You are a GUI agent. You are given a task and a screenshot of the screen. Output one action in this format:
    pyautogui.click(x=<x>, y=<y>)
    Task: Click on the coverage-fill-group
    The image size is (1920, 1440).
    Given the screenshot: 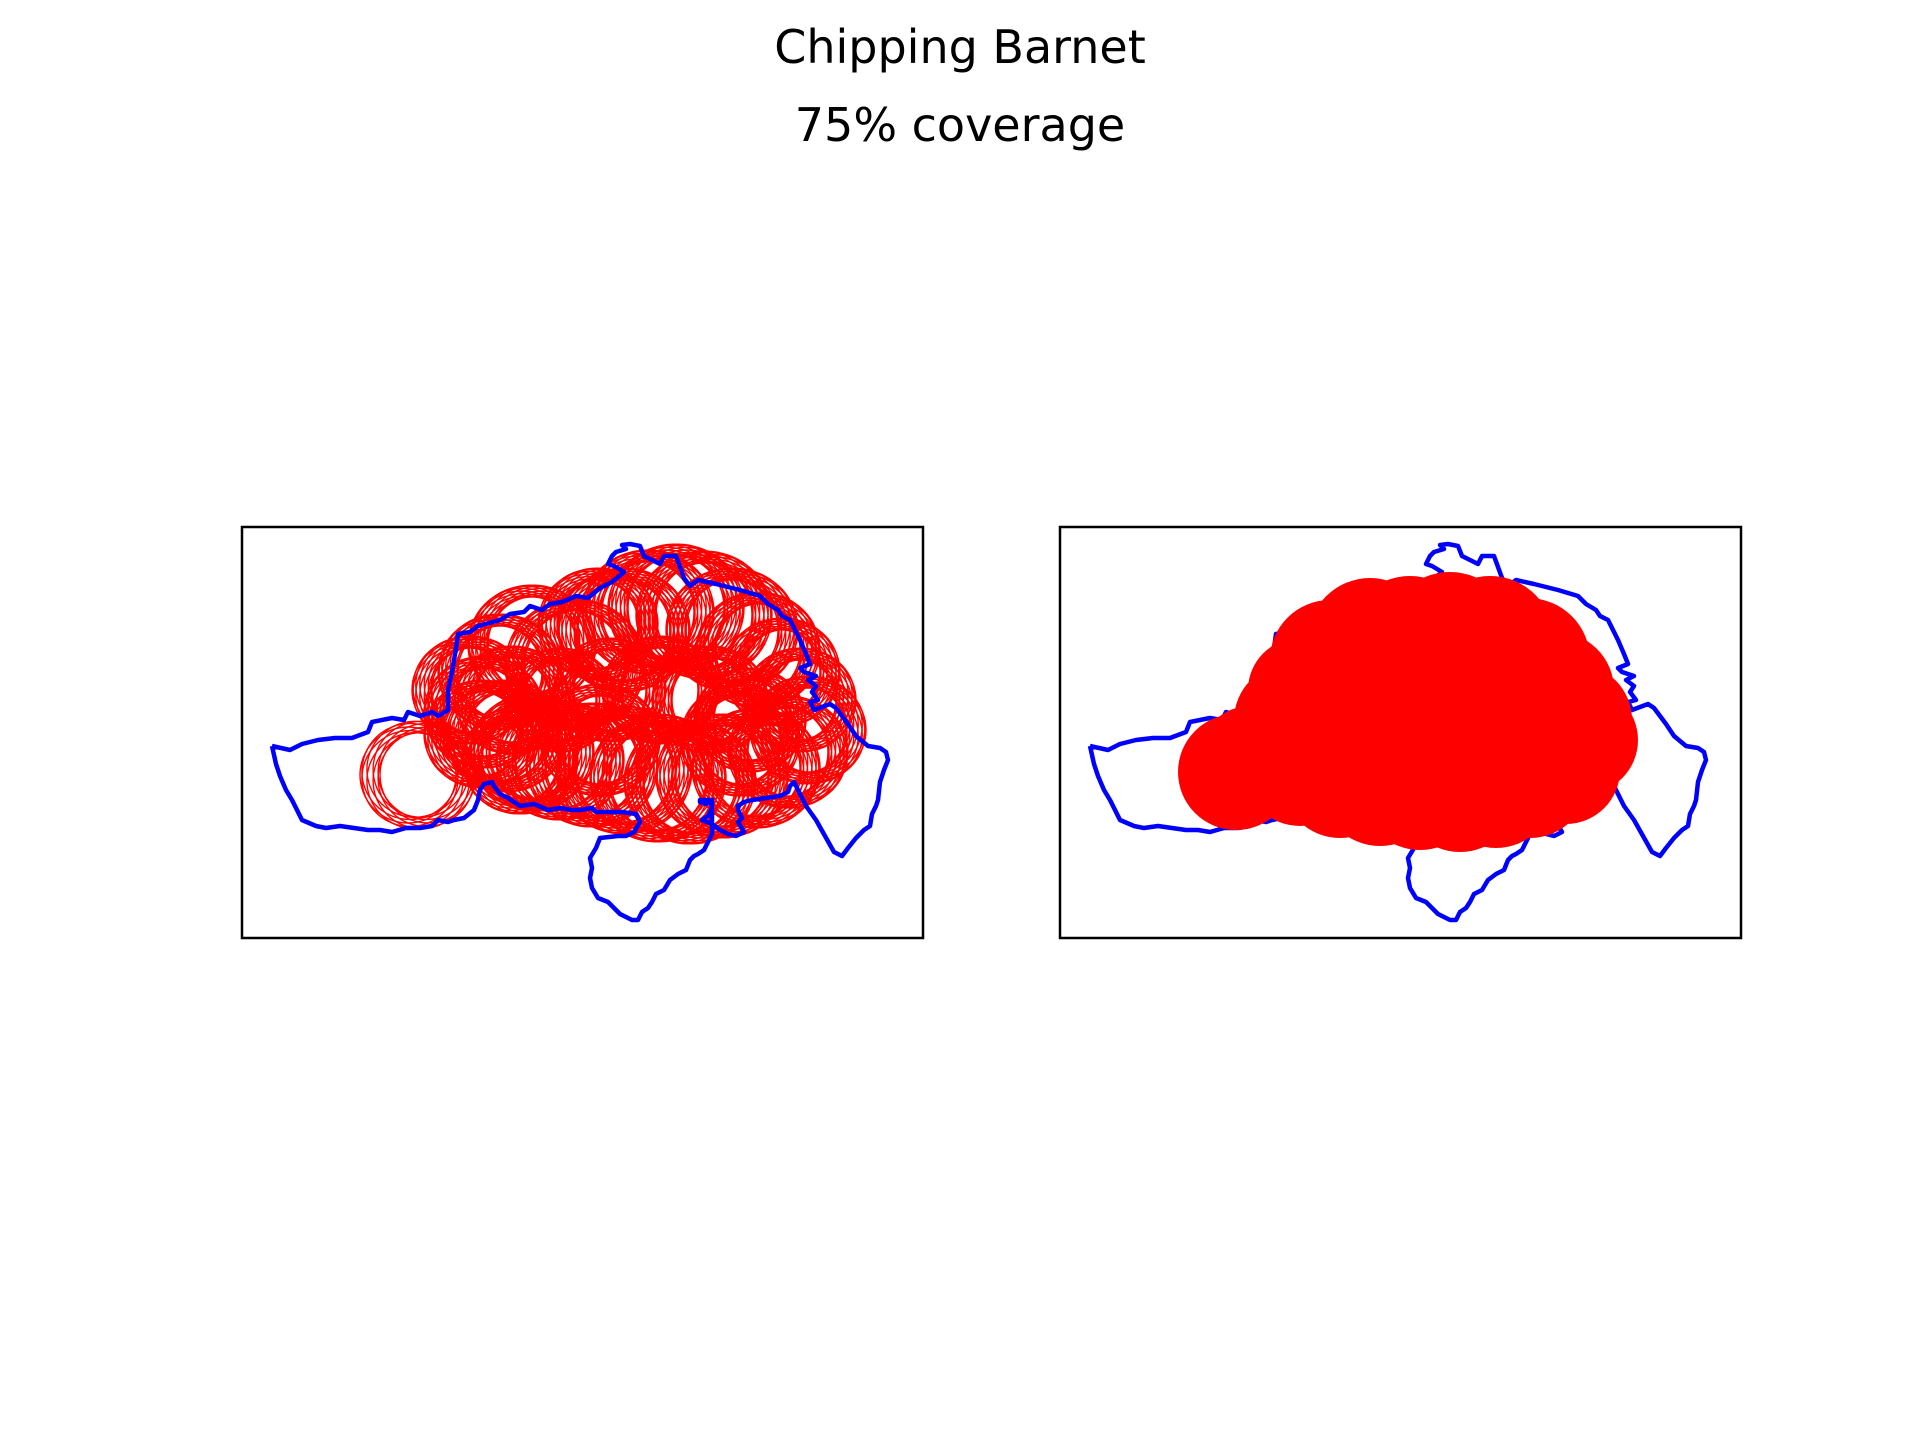 What is the action you would take?
    pyautogui.click(x=1408, y=712)
    